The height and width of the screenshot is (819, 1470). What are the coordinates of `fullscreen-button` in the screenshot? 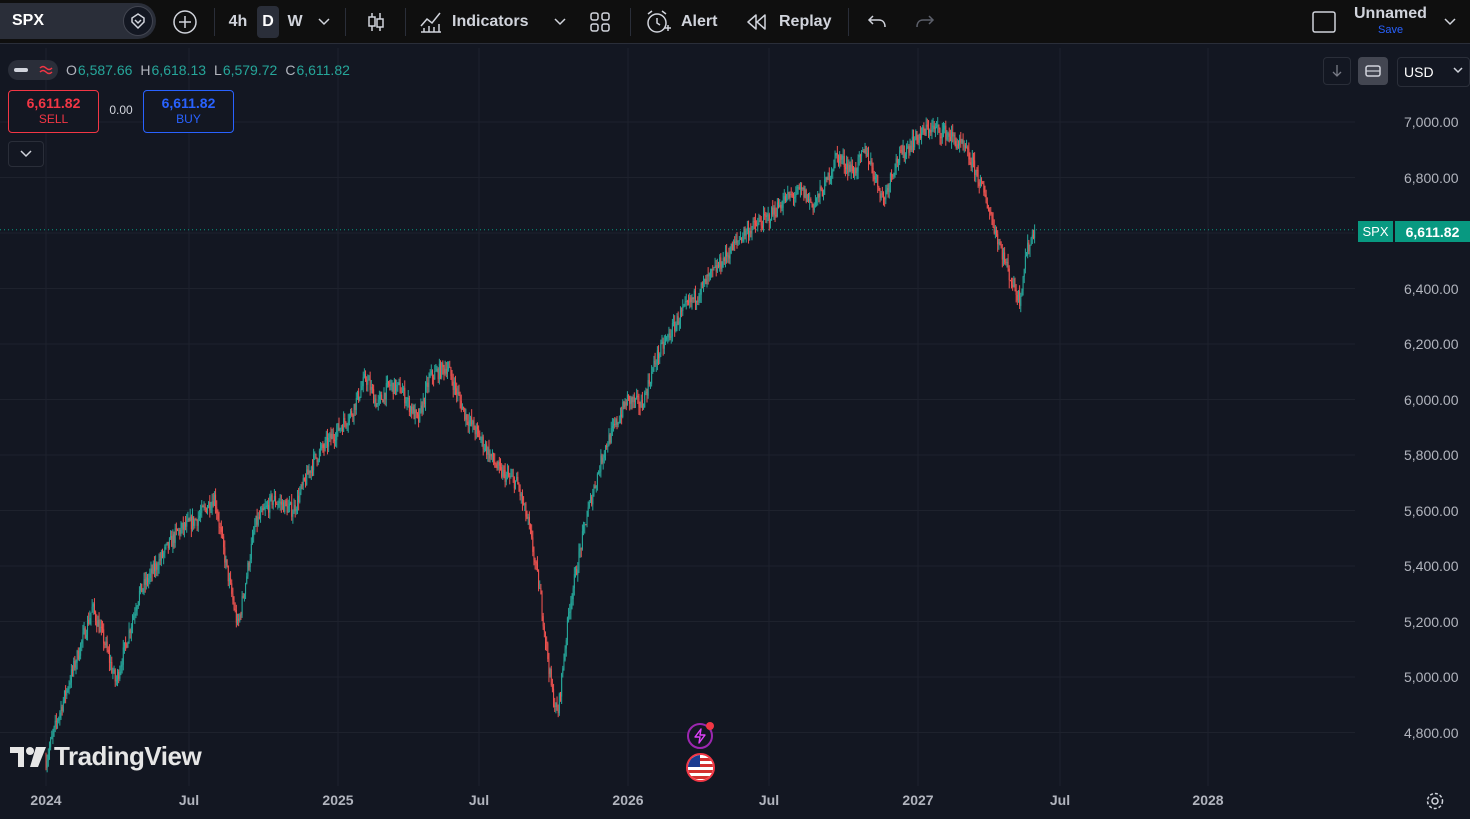 It's located at (1324, 22).